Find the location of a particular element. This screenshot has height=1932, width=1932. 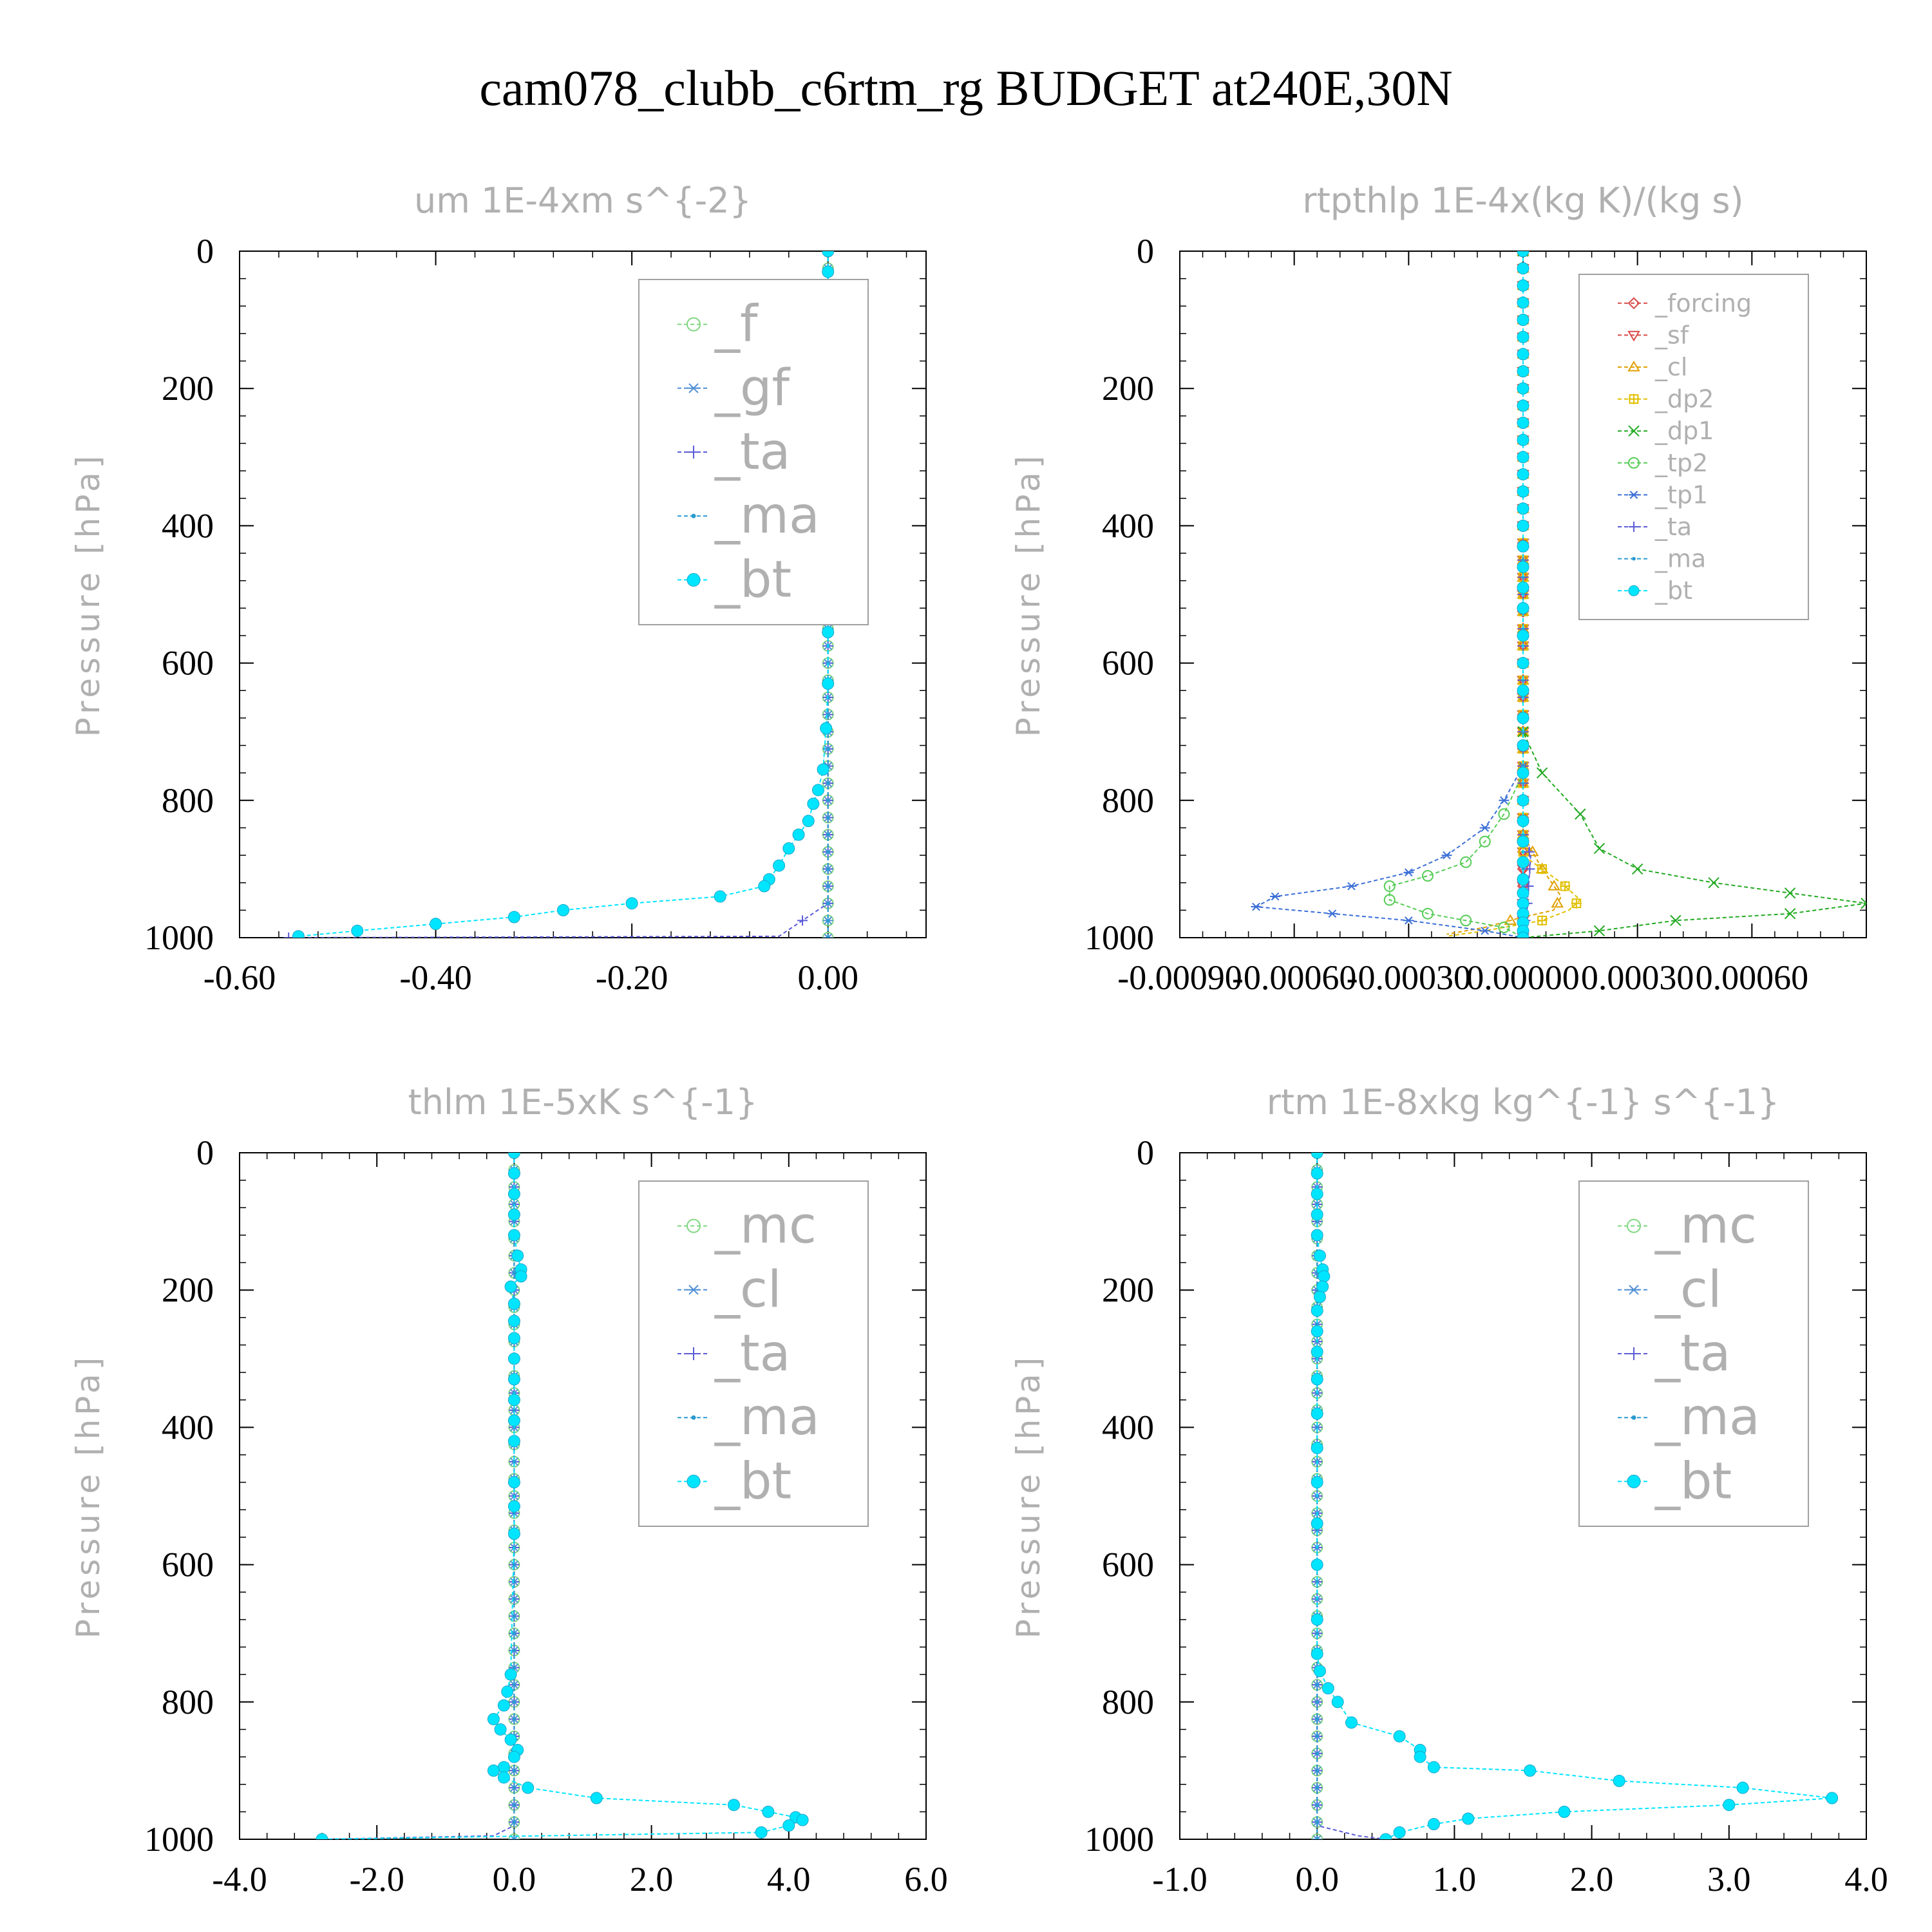

data-layer is located at coordinates (1575, 1496).